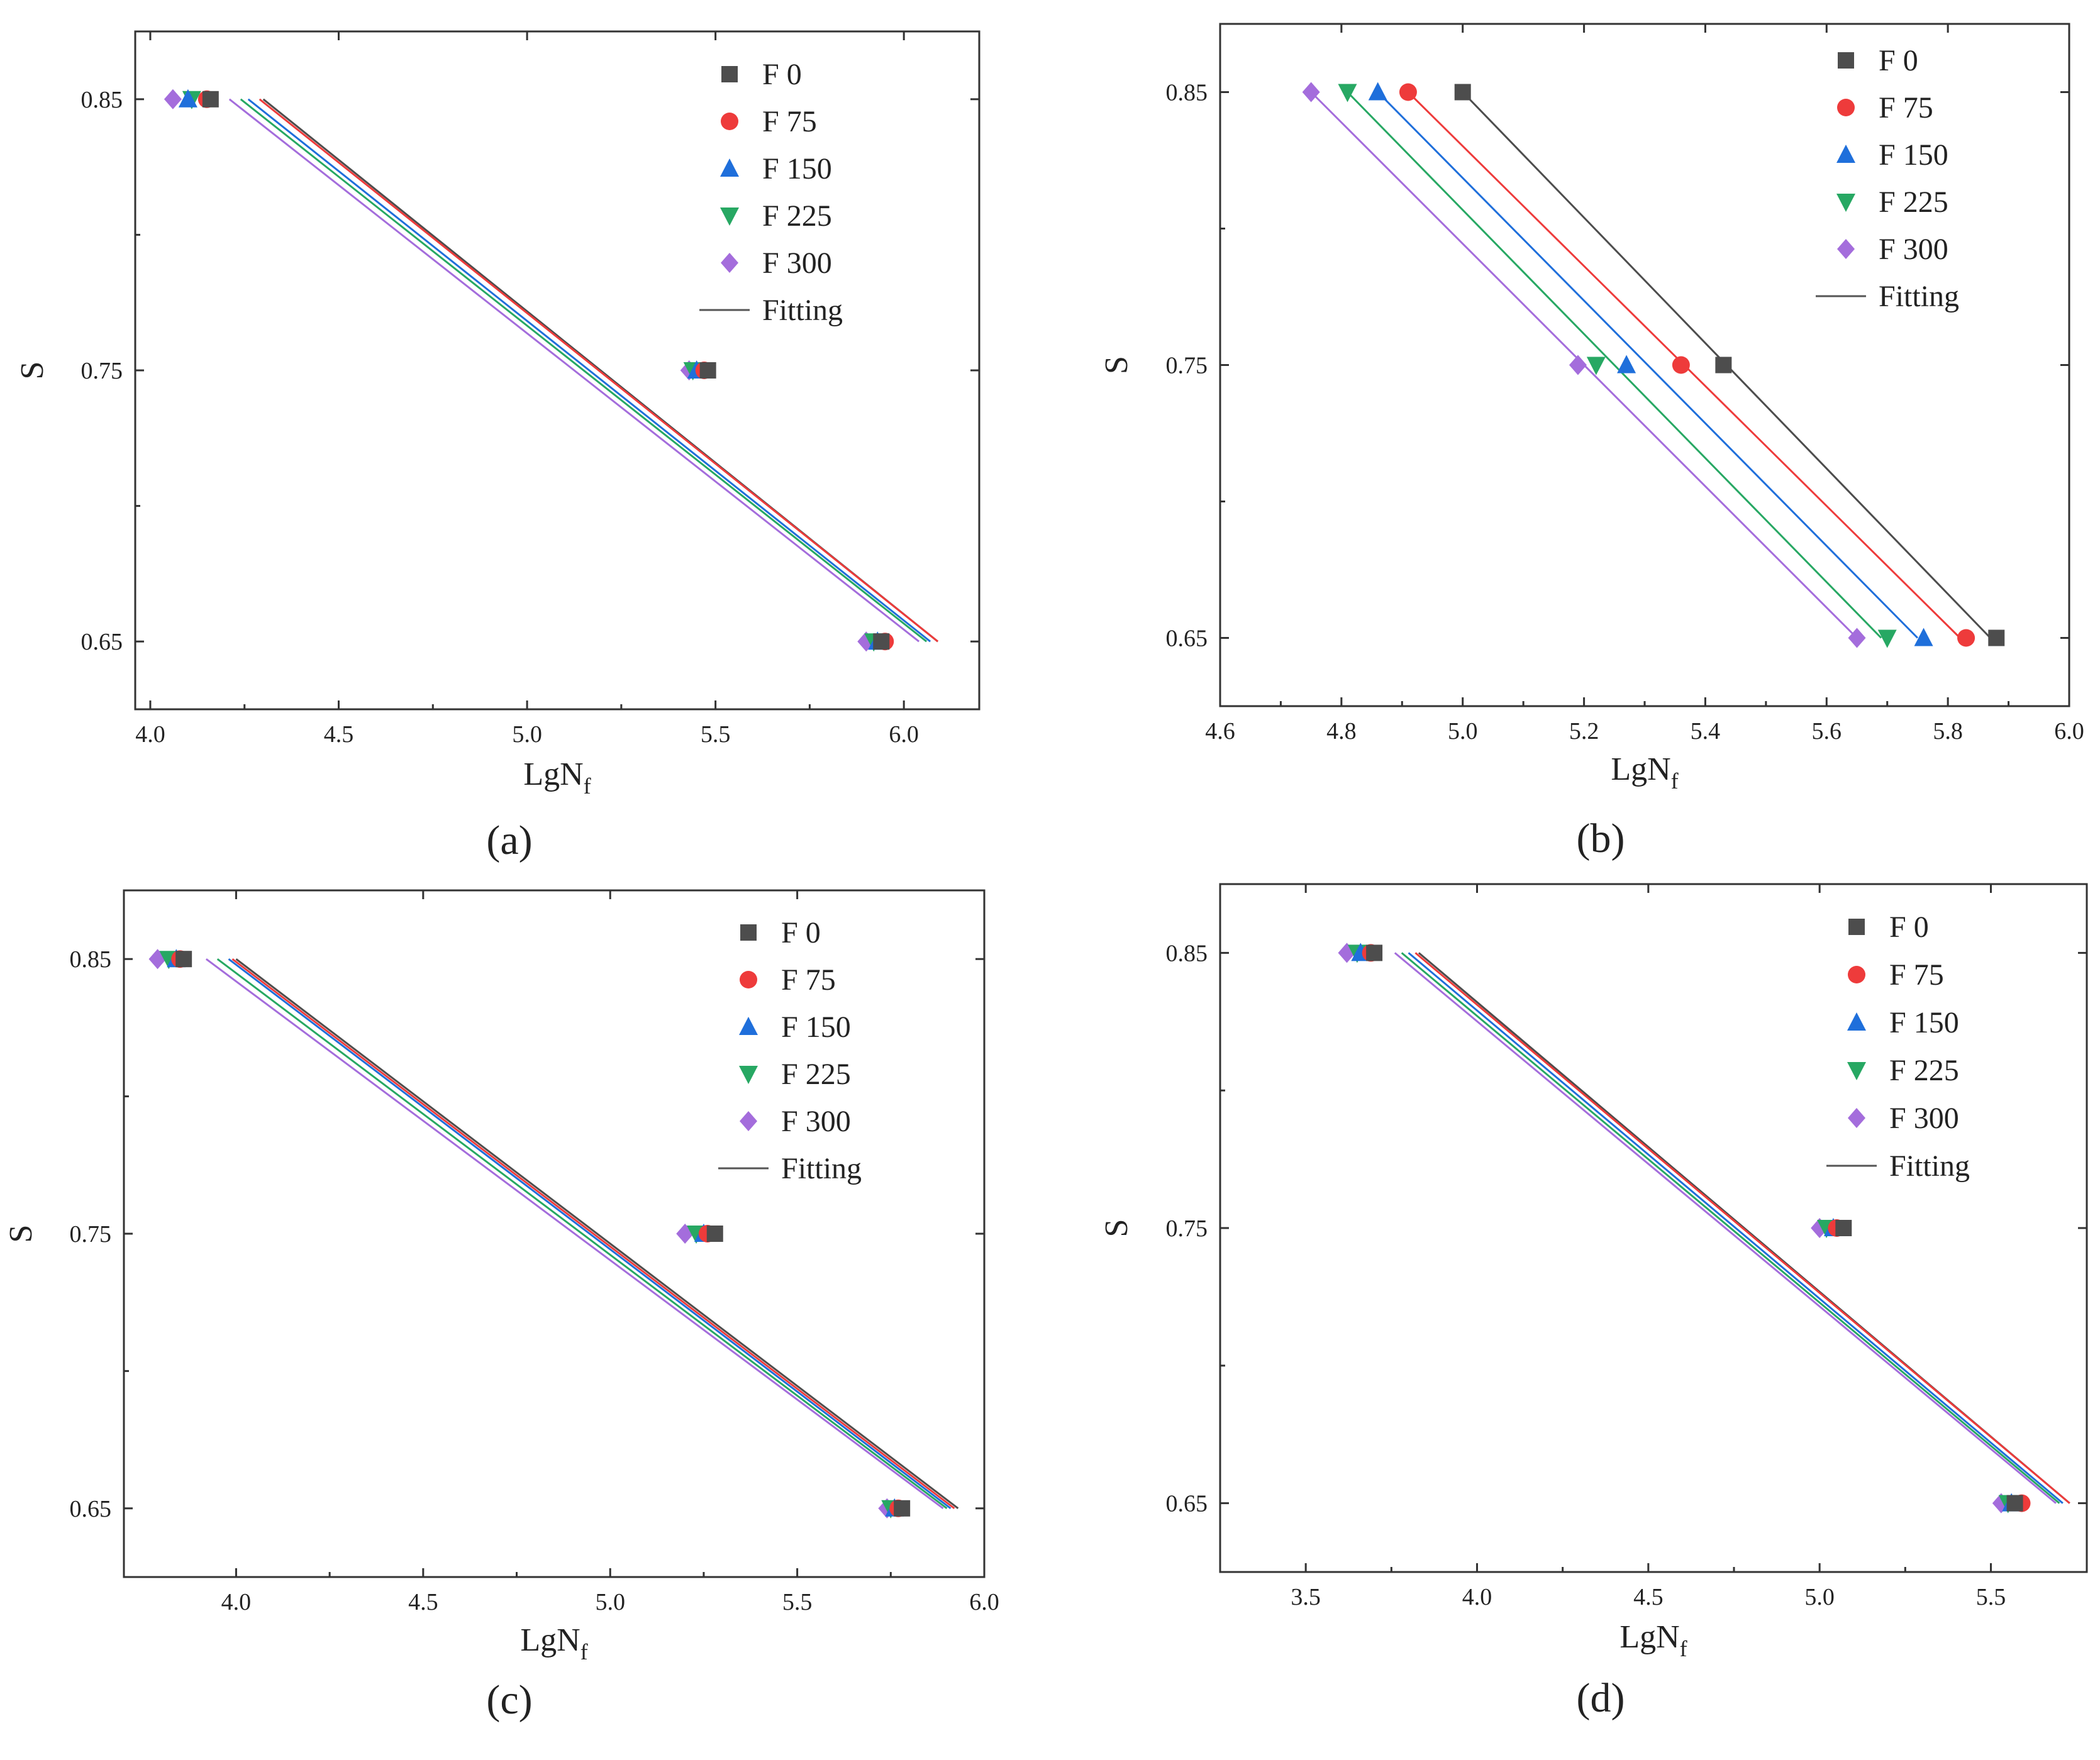 This screenshot has width=2100, height=1760. Describe the element at coordinates (509, 840) in the screenshot. I see `panel-caption: (a)` at that location.